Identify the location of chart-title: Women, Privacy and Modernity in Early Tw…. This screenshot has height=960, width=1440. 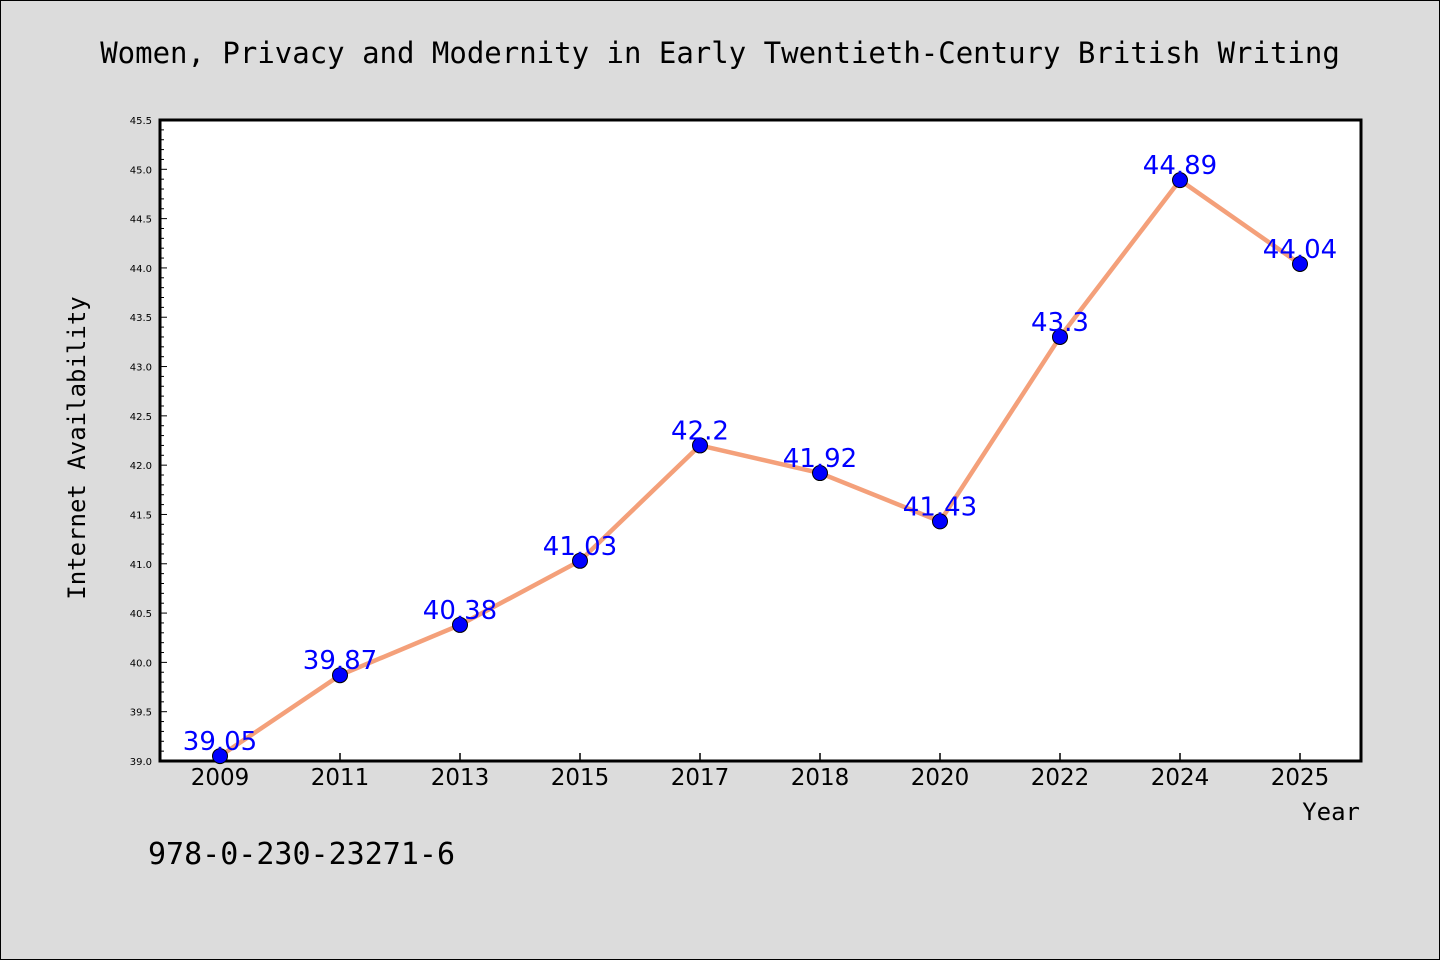
(720, 53).